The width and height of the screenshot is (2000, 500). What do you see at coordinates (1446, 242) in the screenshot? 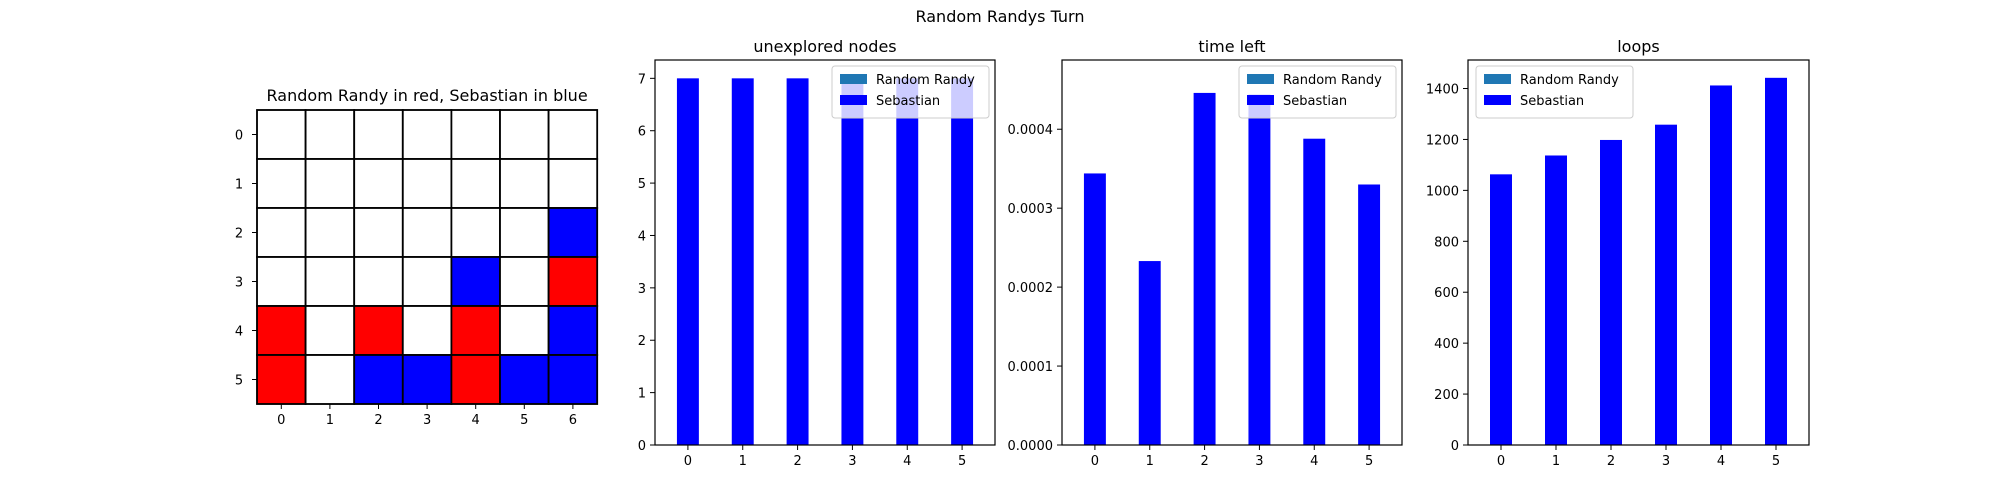
I see `y-tick-label: 800` at bounding box center [1446, 242].